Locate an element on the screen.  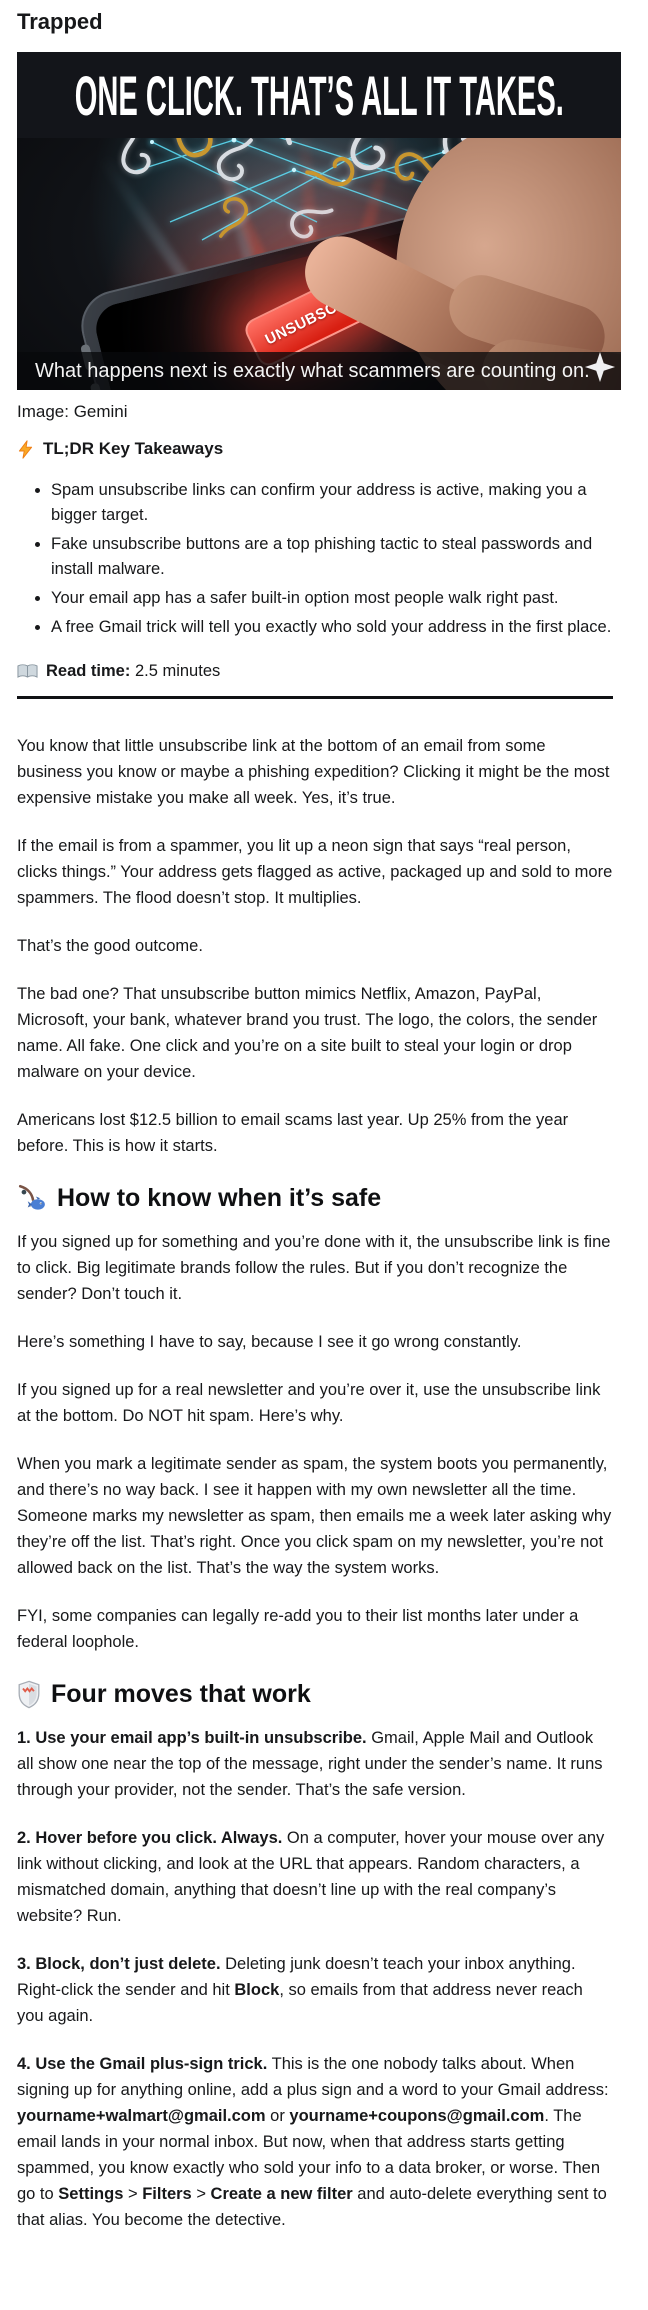
sparkle-icon is located at coordinates (600, 367).